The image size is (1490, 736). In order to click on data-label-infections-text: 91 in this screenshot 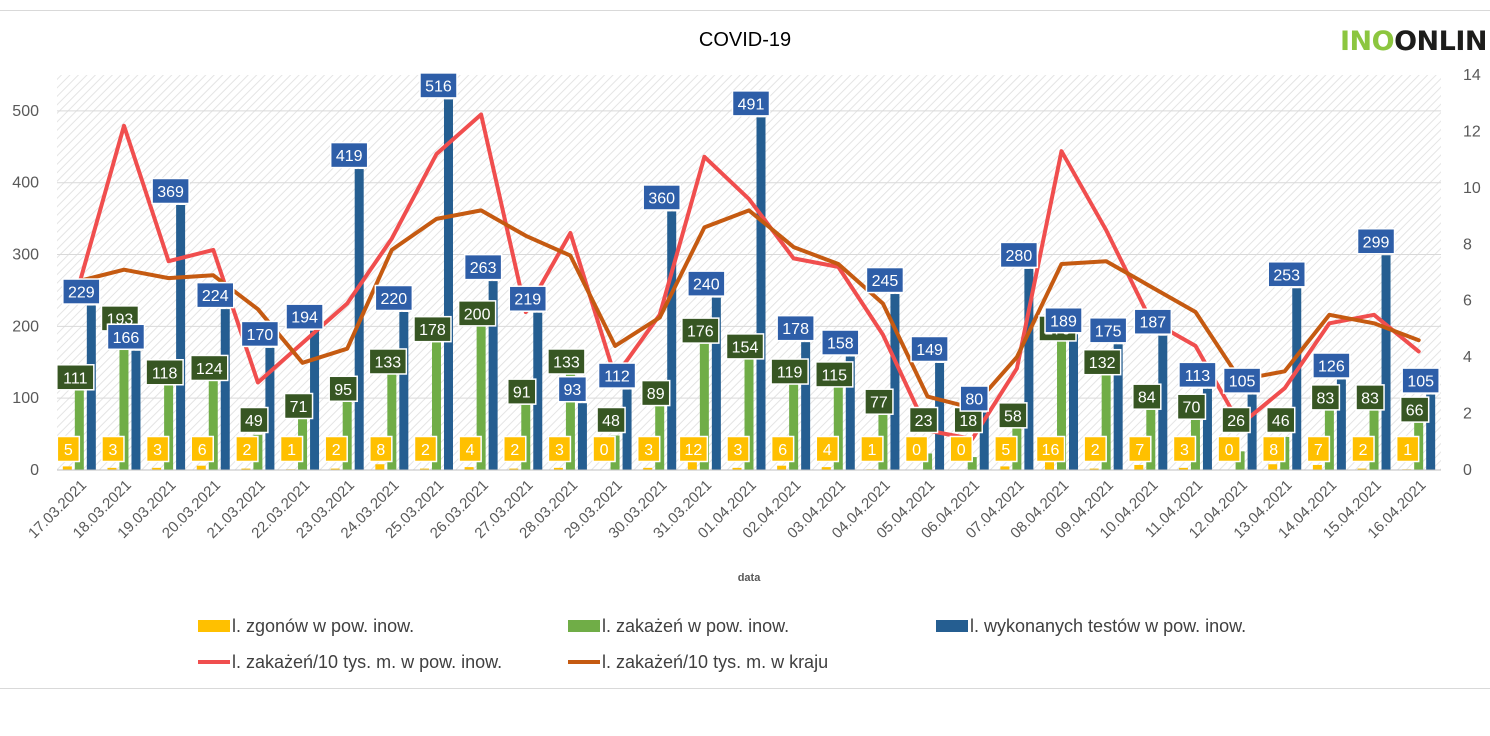, I will do `click(522, 393)`.